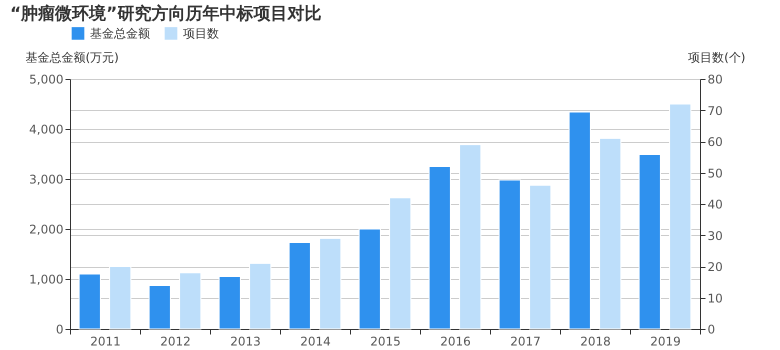 The image size is (780, 350). What do you see at coordinates (120, 33) in the screenshot?
I see `legend-label: 基金总金额` at bounding box center [120, 33].